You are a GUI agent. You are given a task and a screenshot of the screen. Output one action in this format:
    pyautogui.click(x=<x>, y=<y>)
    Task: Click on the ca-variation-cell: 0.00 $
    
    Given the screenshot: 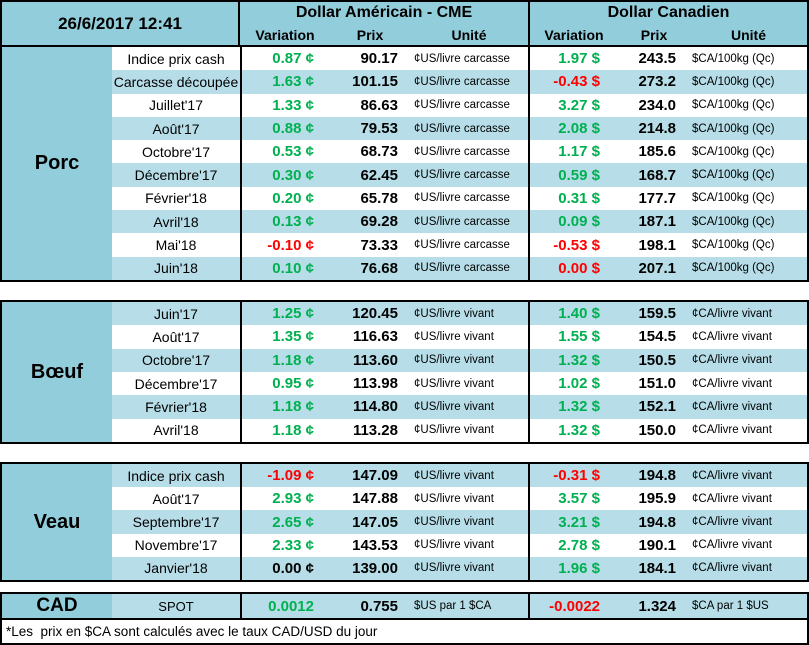 What is the action you would take?
    pyautogui.click(x=572, y=268)
    